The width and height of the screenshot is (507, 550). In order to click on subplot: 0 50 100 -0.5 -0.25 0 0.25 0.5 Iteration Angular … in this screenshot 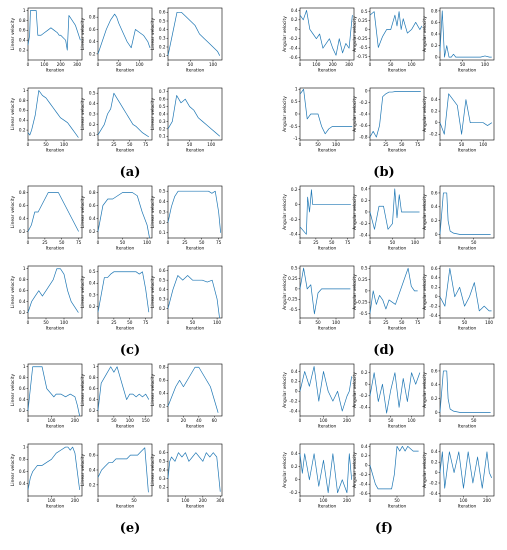, I will do `click(318, 298)`.